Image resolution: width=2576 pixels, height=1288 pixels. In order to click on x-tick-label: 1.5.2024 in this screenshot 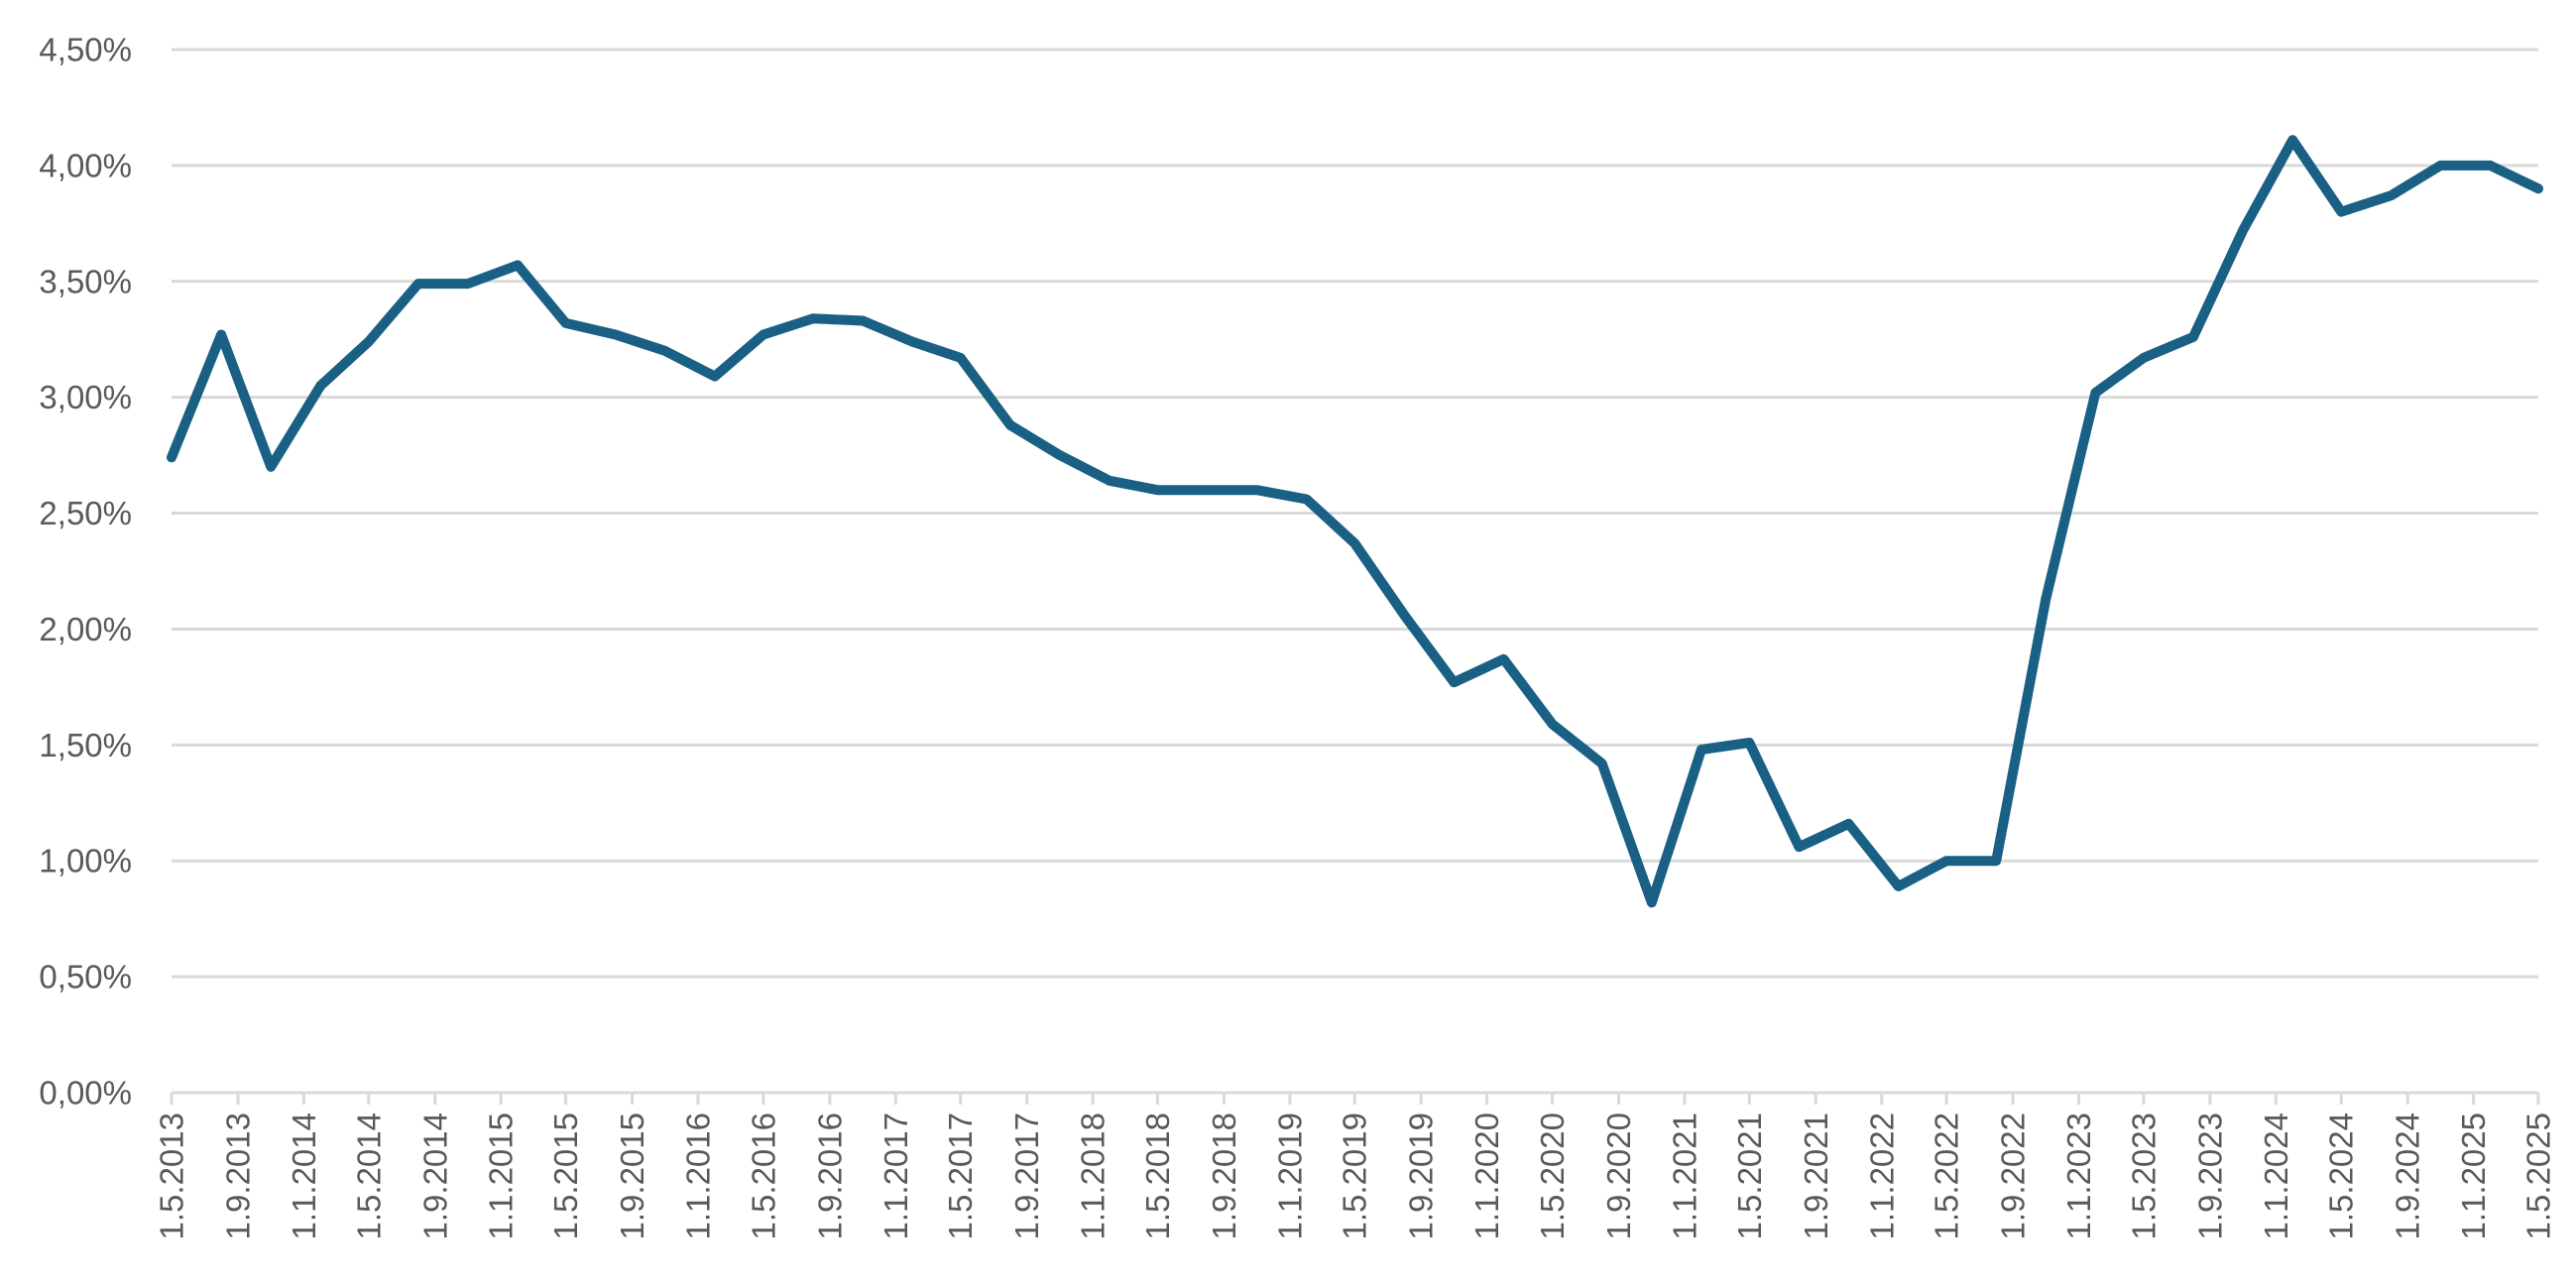, I will do `click(2342, 1176)`.